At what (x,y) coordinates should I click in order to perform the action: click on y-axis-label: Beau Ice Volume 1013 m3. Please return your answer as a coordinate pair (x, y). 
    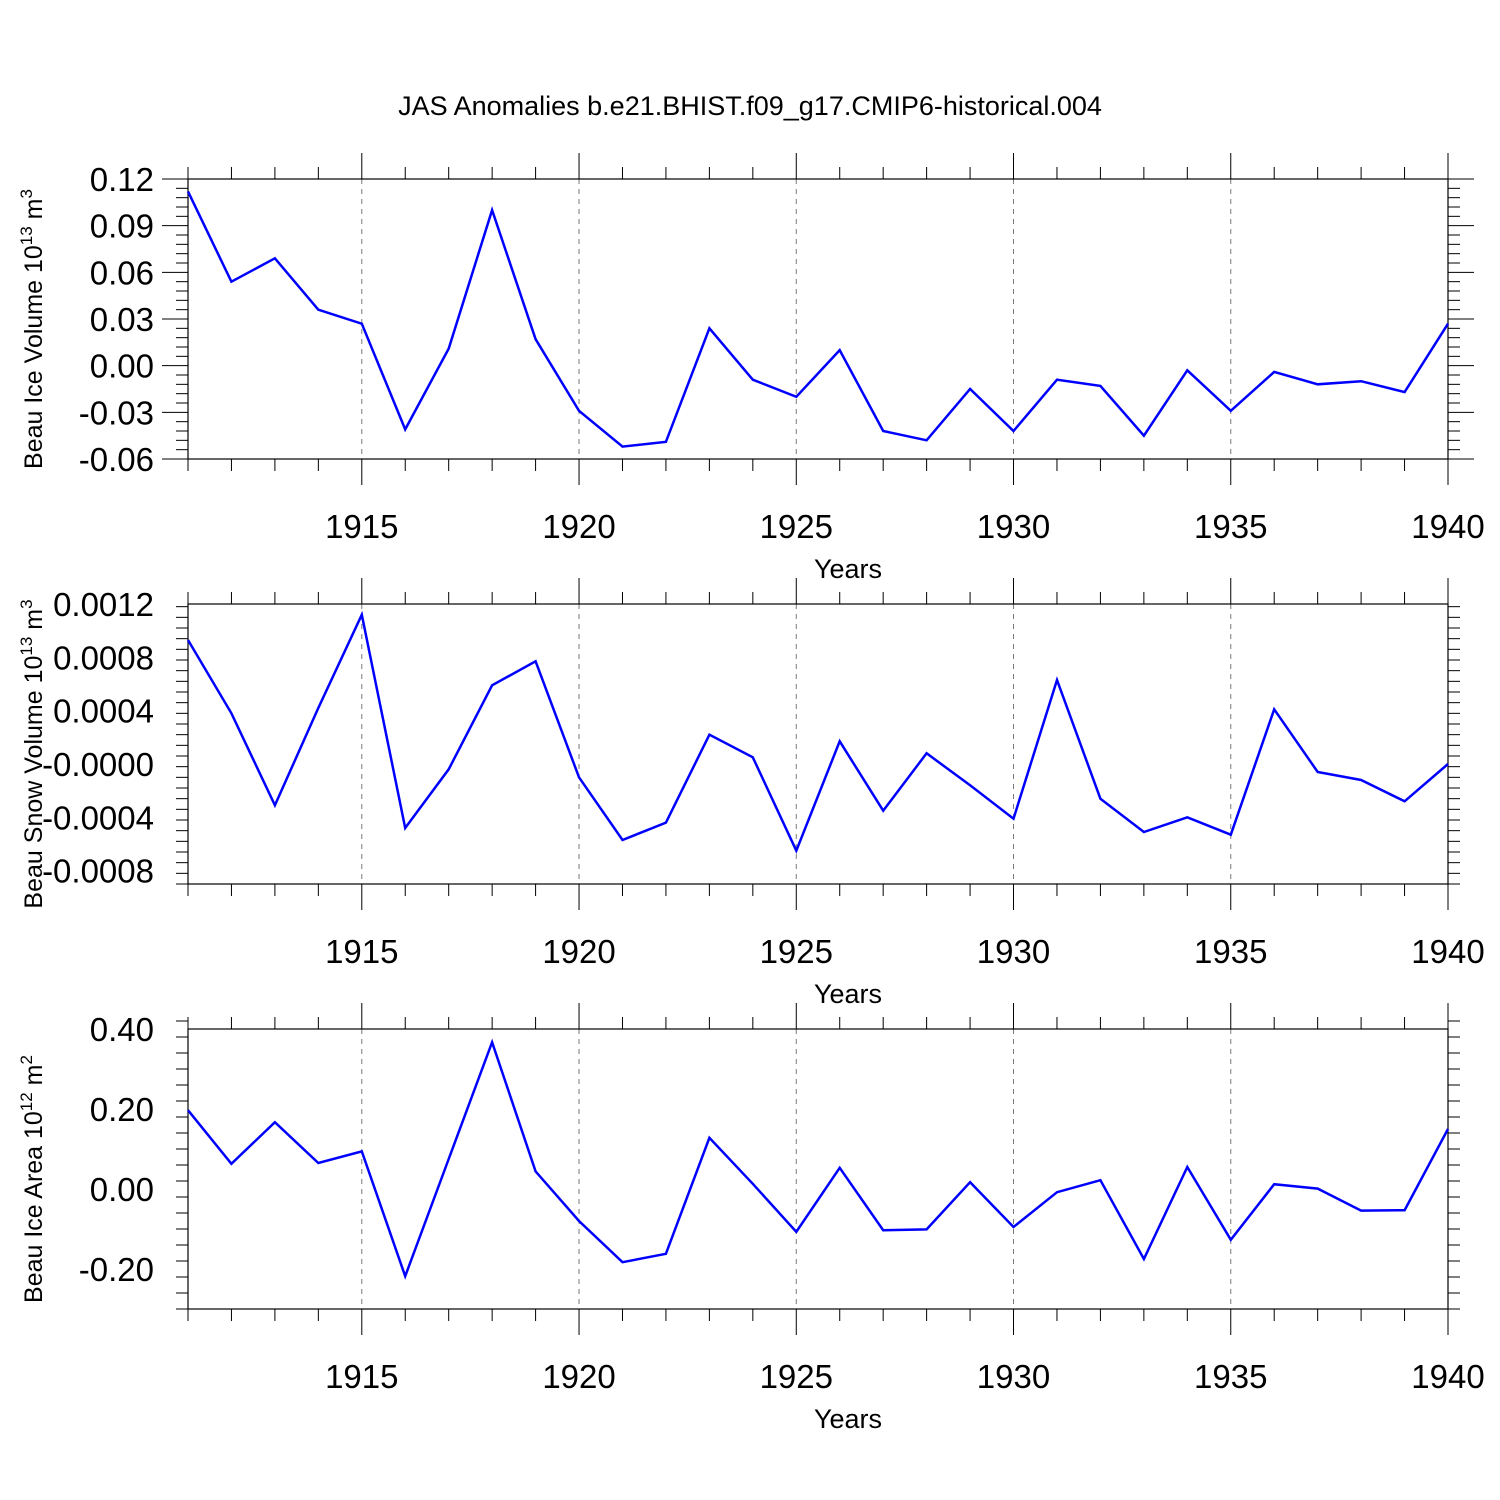
    Looking at the image, I should click on (32, 329).